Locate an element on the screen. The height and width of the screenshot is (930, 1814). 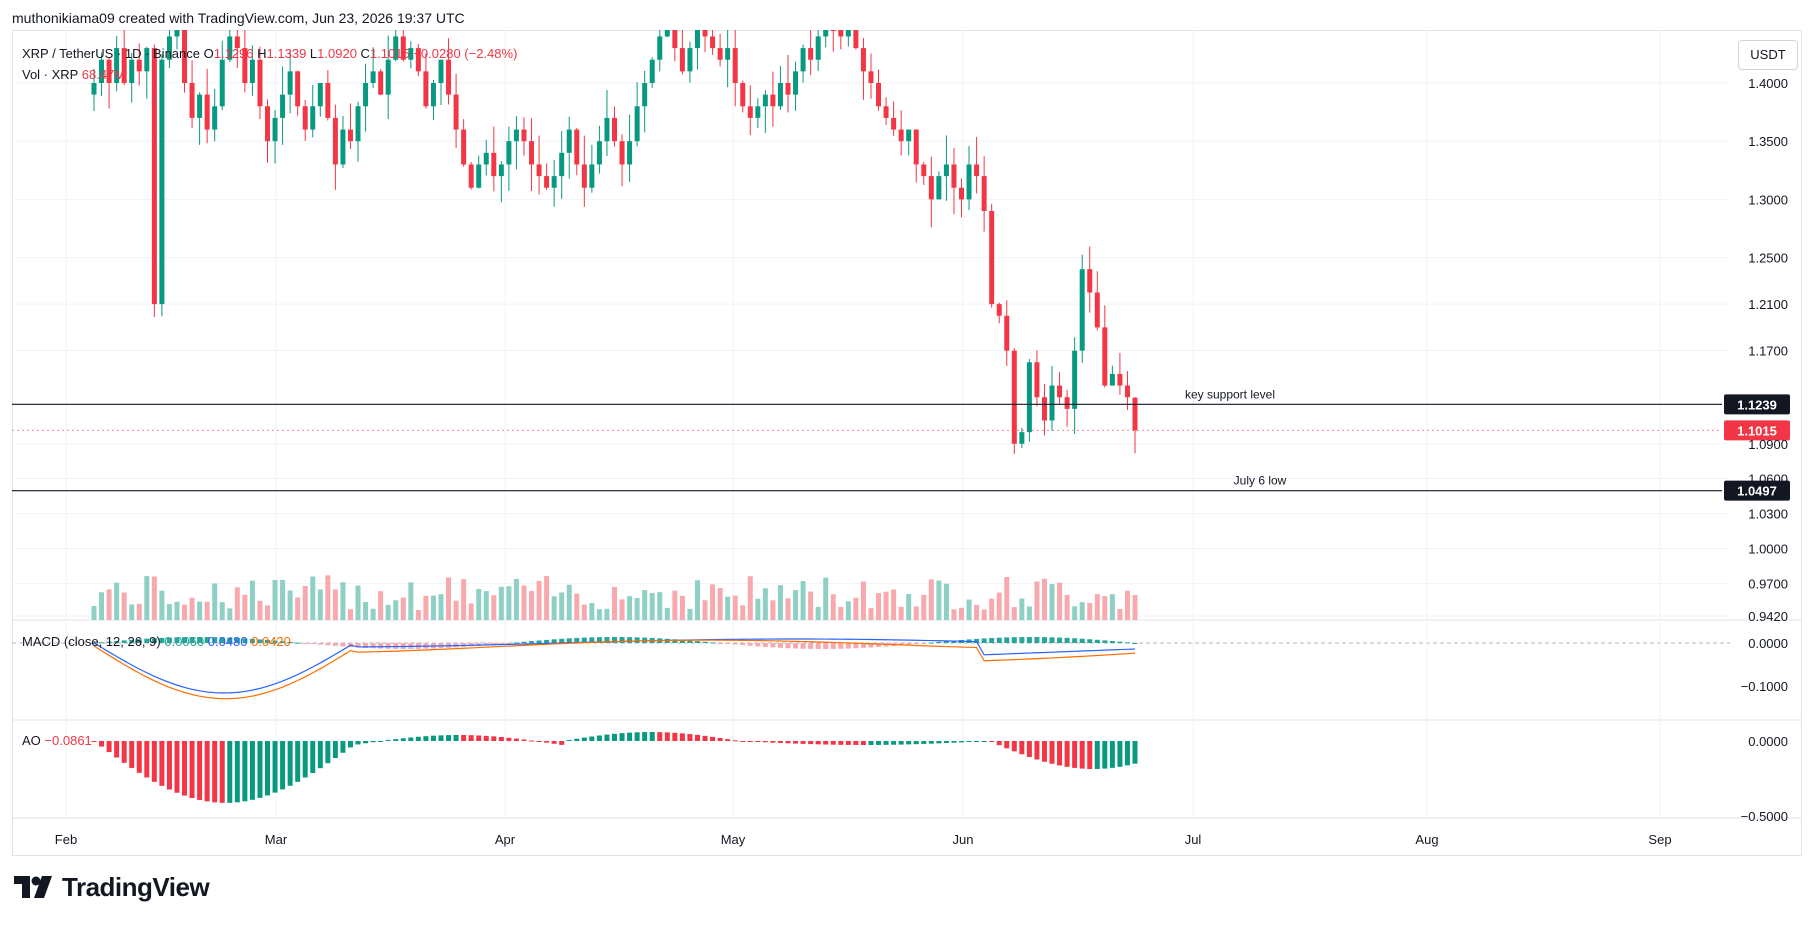
price-tick-label: 0.9700 is located at coordinates (1768, 583).